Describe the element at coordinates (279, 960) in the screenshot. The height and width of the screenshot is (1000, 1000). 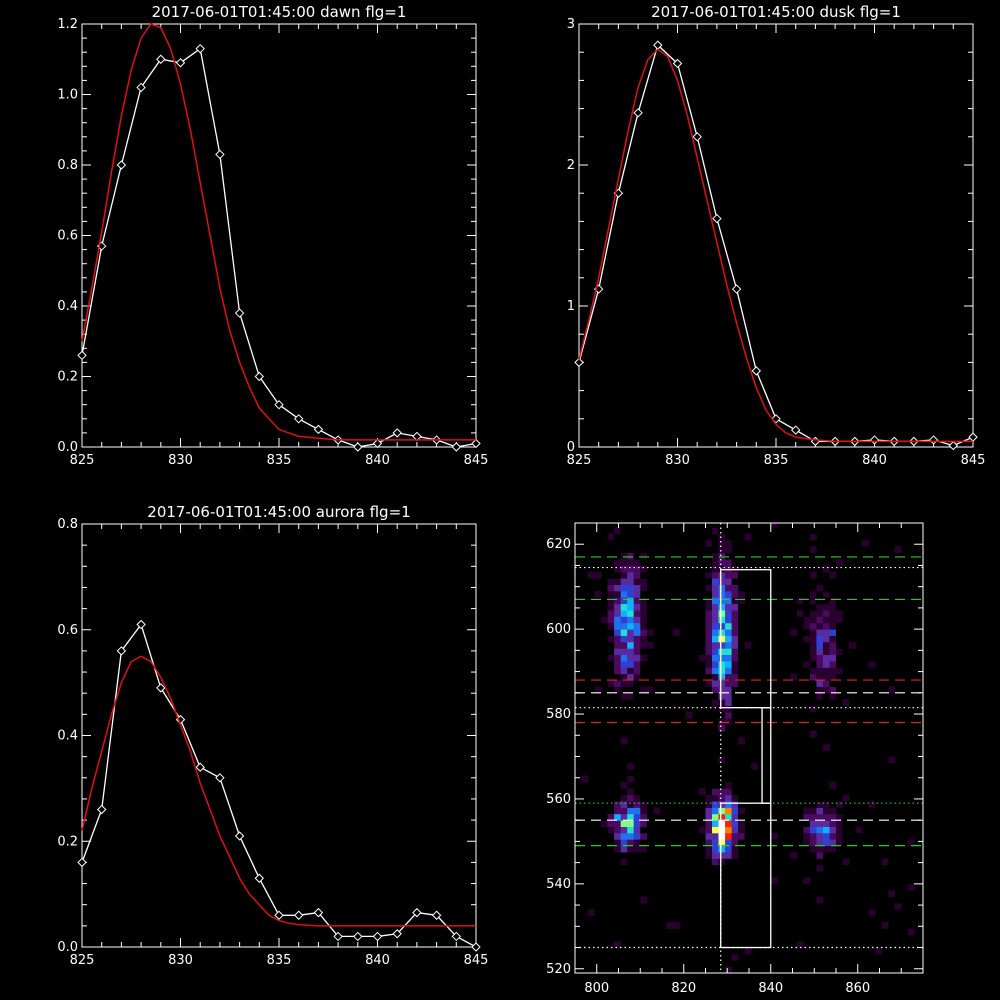
I see `aurora-x-tick-label: 835` at that location.